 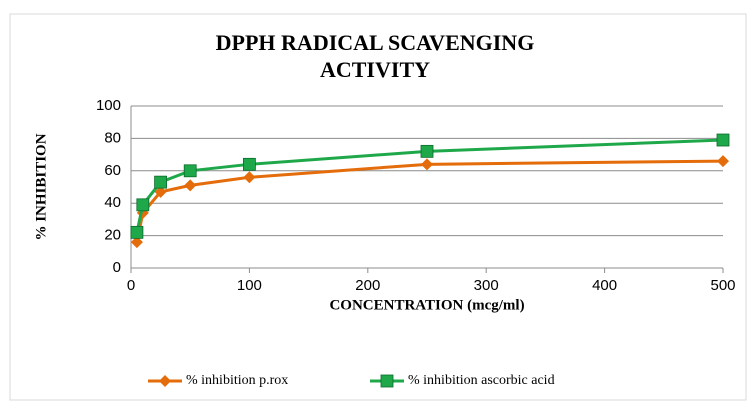 I want to click on y-axis-label: % INHIBITION, so click(x=41, y=186).